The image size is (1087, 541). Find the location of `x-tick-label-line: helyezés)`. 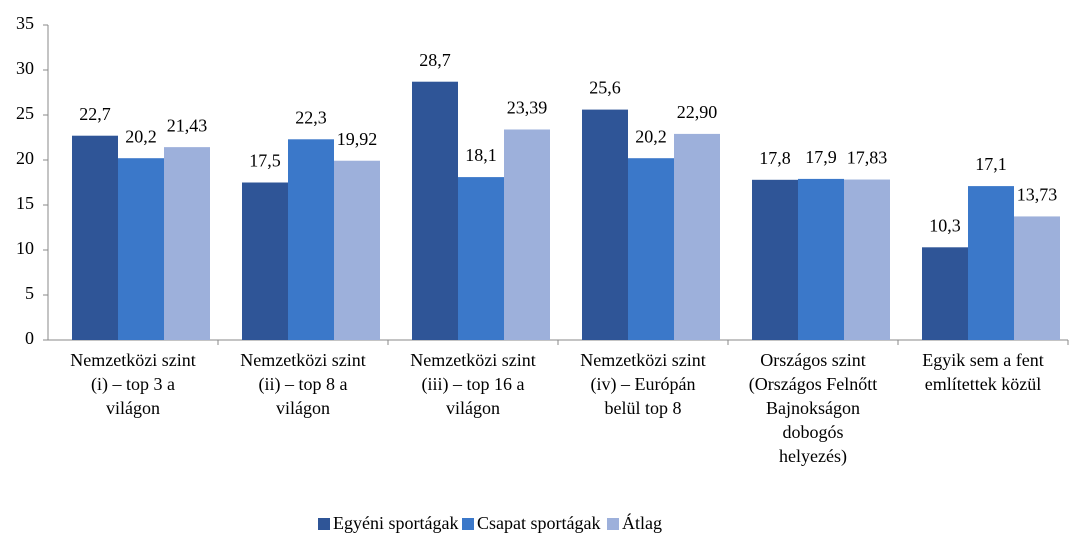

x-tick-label-line: helyezés) is located at coordinates (813, 456).